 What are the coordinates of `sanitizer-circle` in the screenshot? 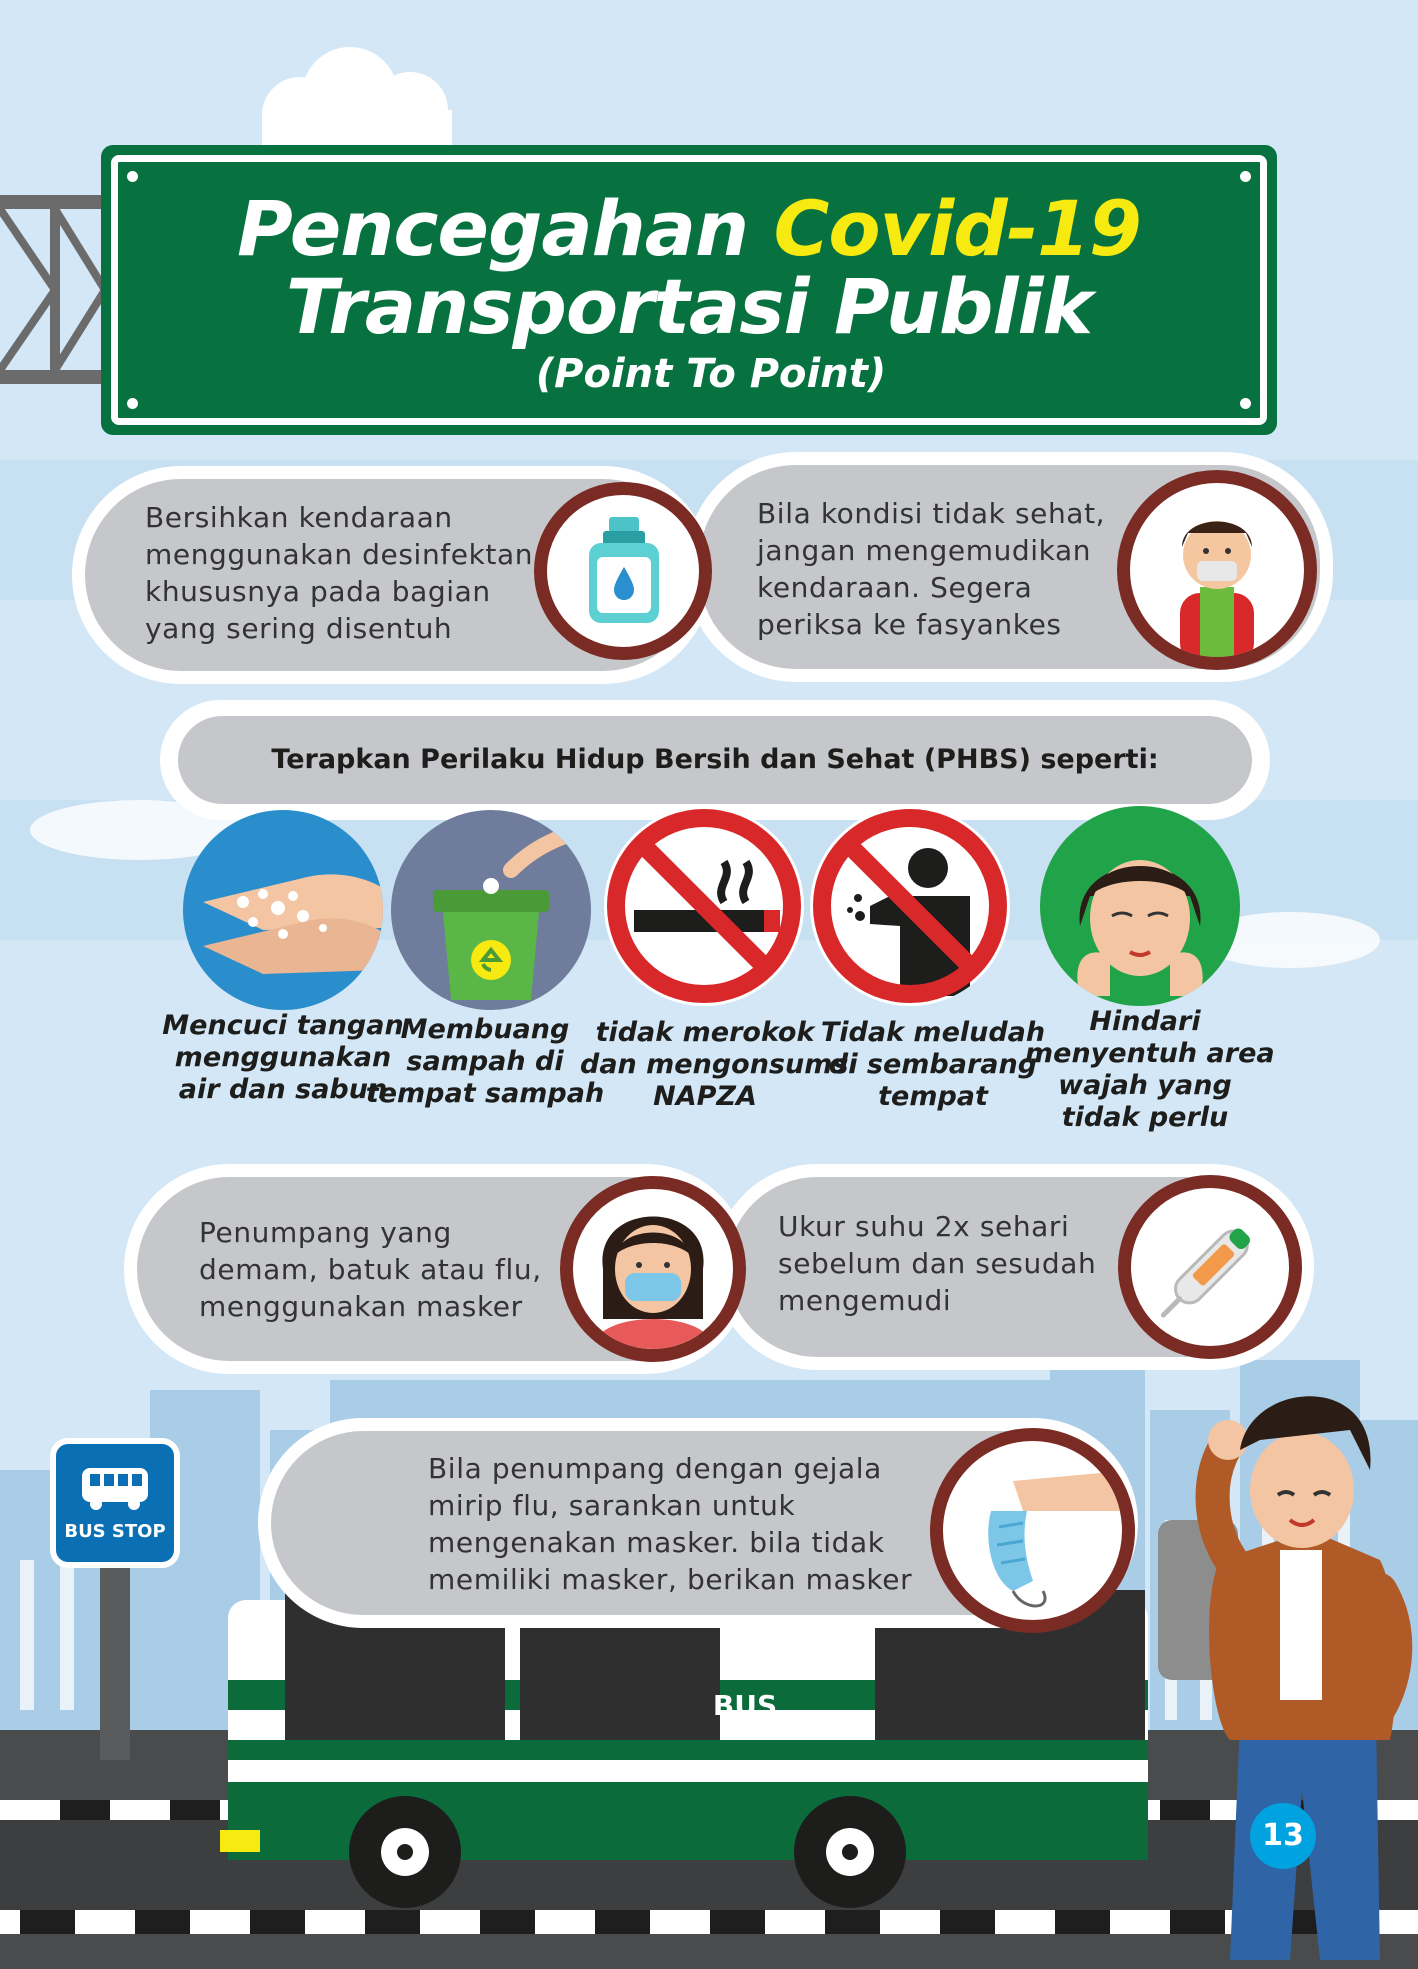 It's located at (623, 571).